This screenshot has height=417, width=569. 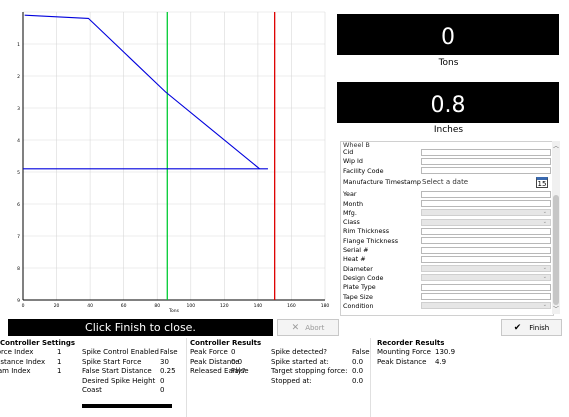 I want to click on form-field-label: Month, so click(x=353, y=203).